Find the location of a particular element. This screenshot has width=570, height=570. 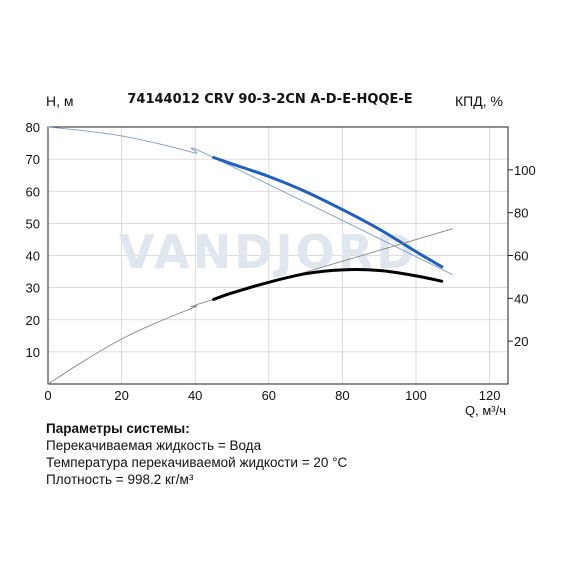

y-left-tick-label: 70 is located at coordinates (33, 159).